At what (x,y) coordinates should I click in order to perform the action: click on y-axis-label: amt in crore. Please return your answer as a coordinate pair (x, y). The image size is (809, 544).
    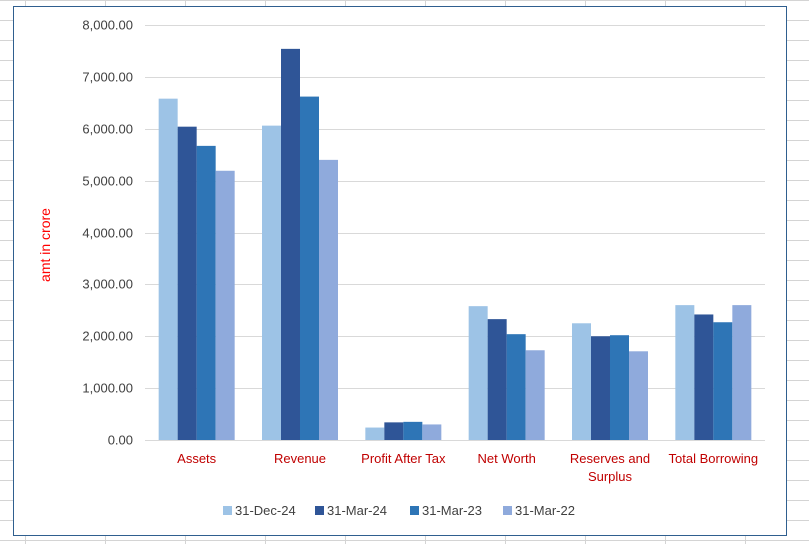
    Looking at the image, I should click on (45, 245).